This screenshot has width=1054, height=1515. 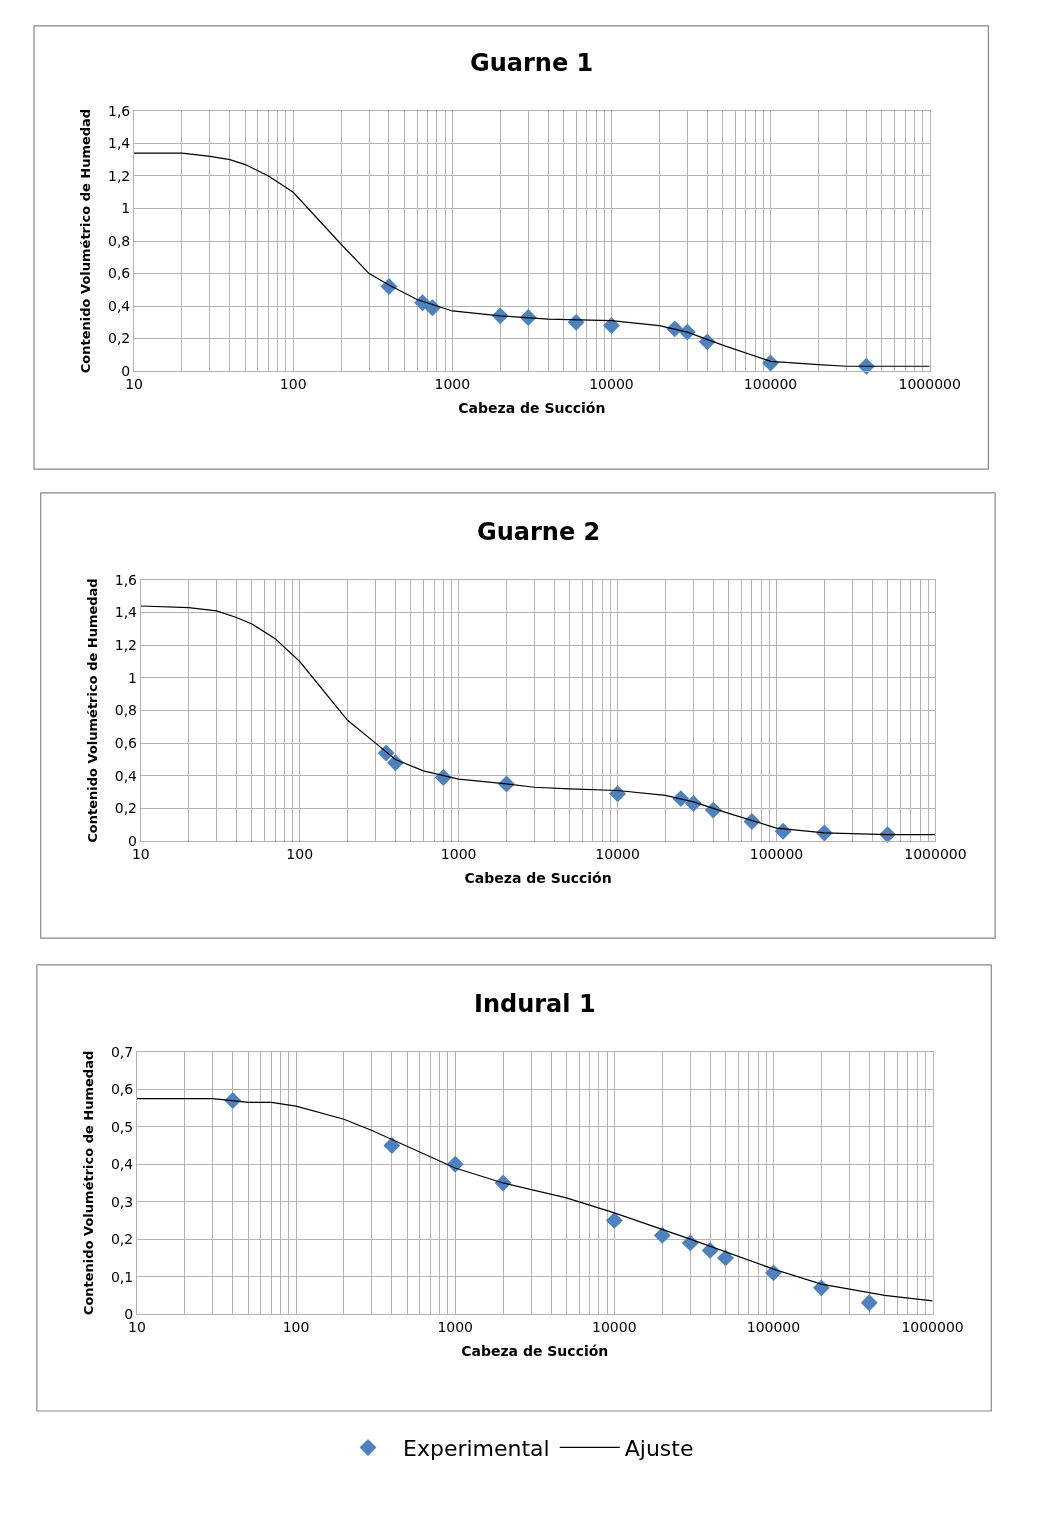 What do you see at coordinates (122, 1276) in the screenshot?
I see `y-tick-label: 0,1` at bounding box center [122, 1276].